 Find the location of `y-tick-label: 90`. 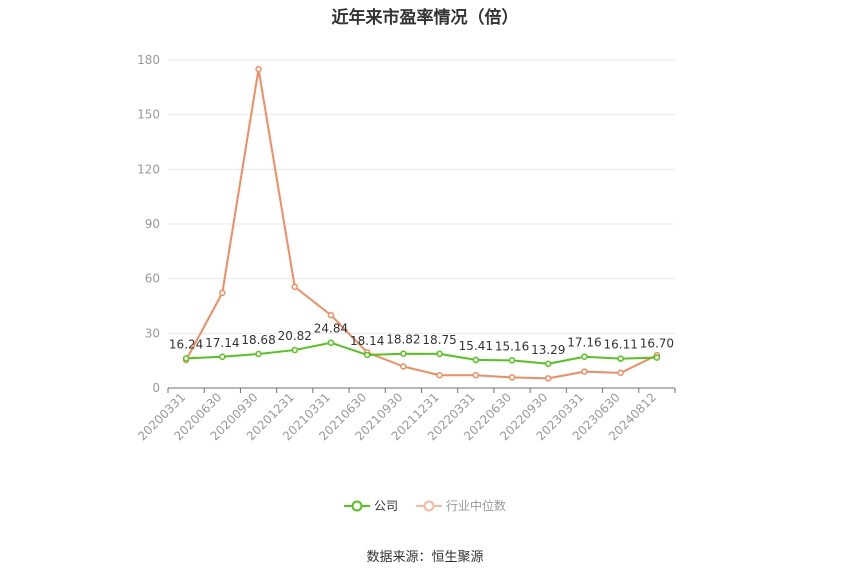

y-tick-label: 90 is located at coordinates (152, 224).